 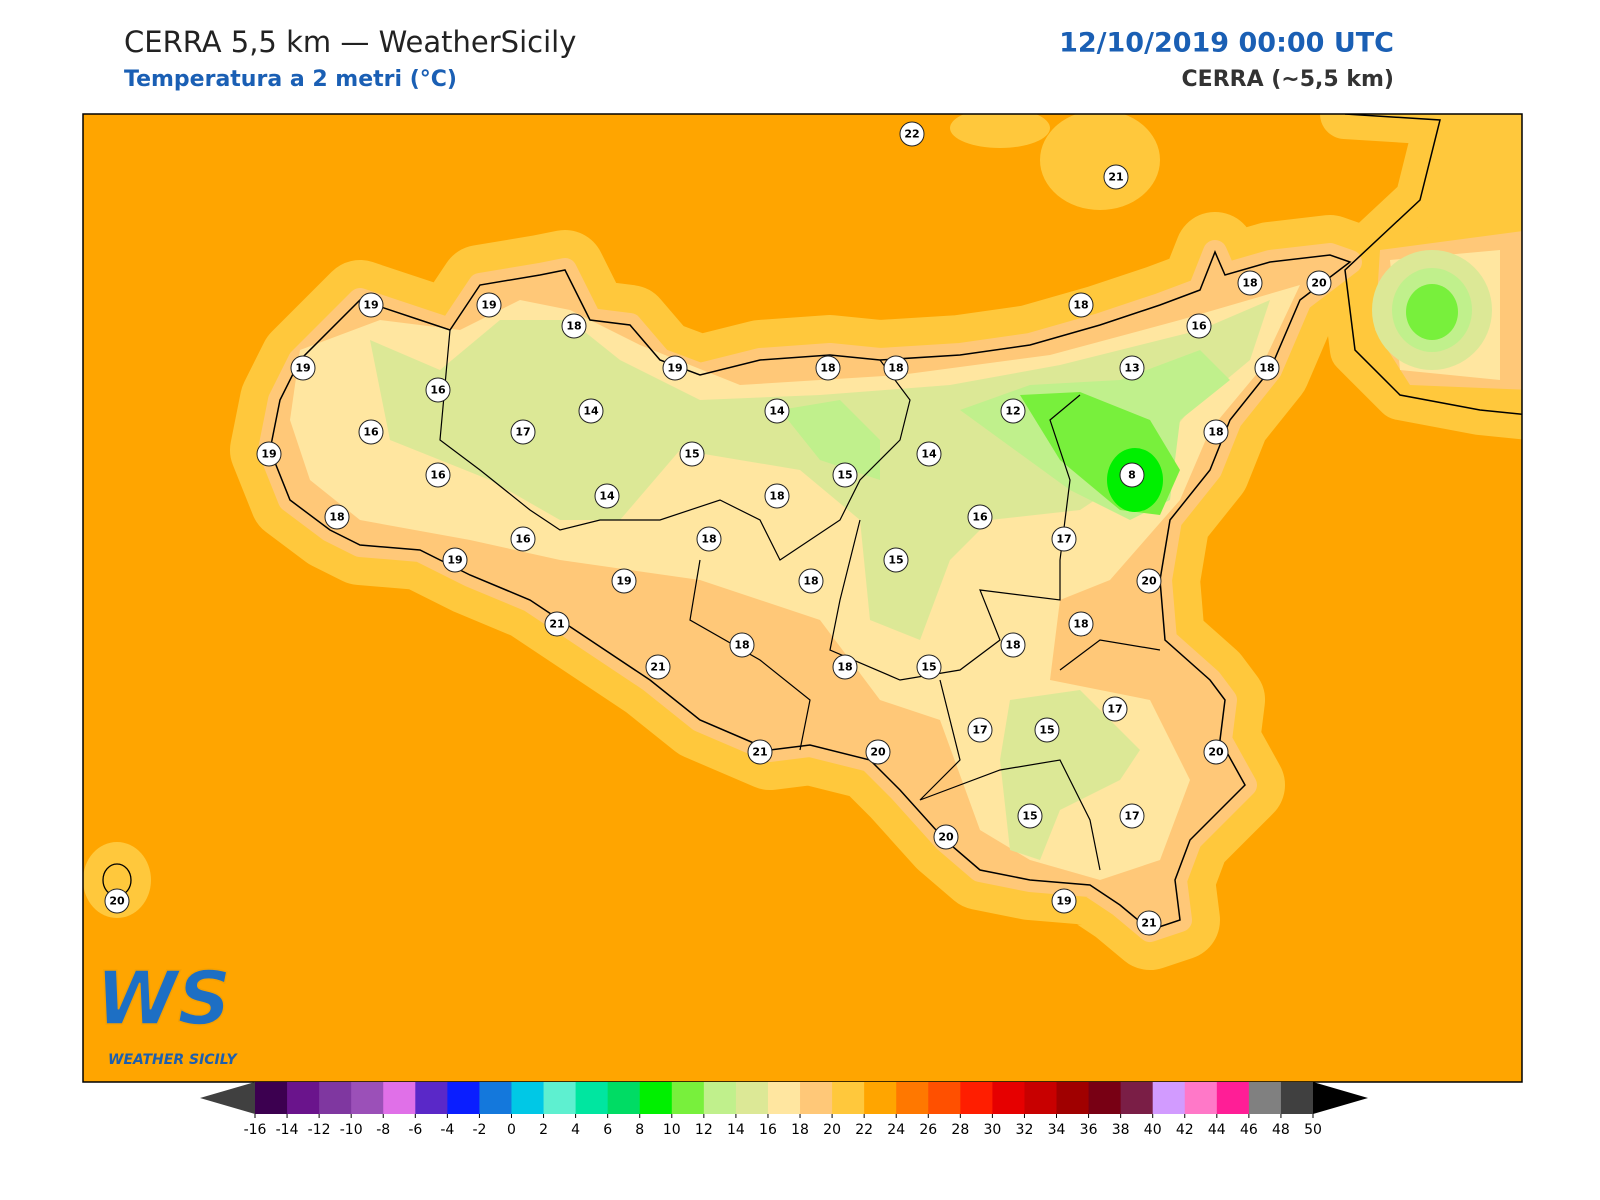 I want to click on colorbar-tick-label: 24, so click(x=896, y=1130).